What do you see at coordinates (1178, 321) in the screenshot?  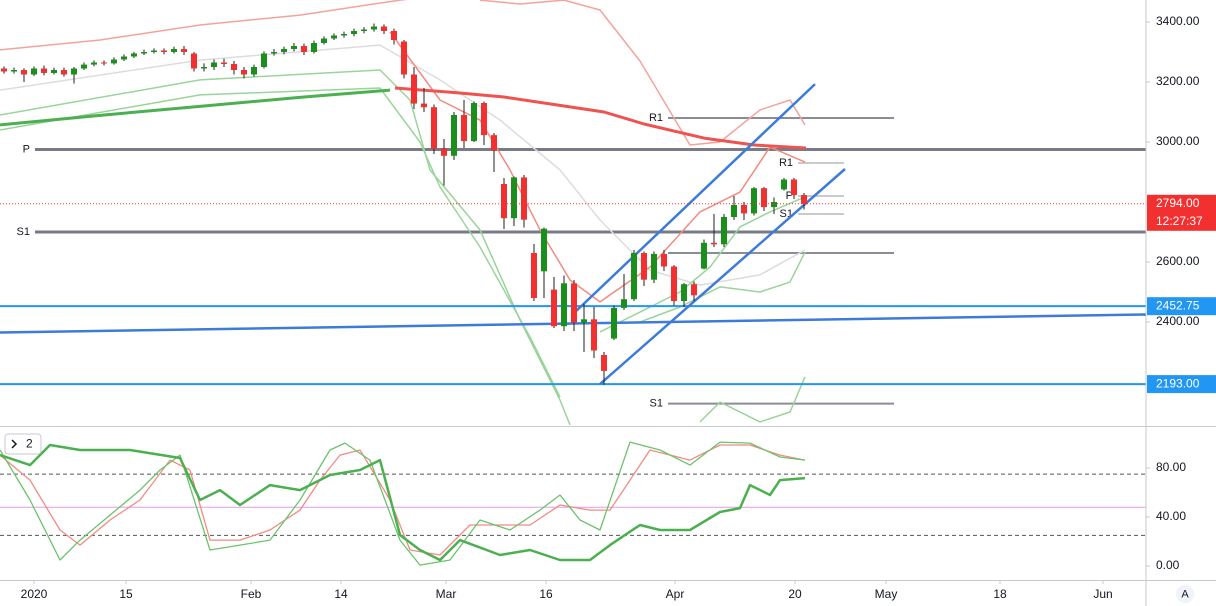 I see `y-tick-label: 2400.00` at bounding box center [1178, 321].